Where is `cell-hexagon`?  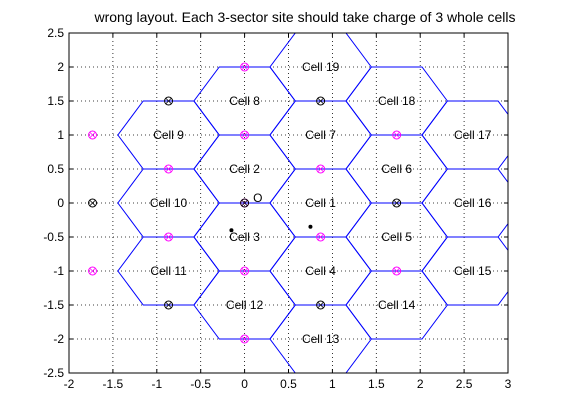
cell-hexagon is located at coordinates (320, 67).